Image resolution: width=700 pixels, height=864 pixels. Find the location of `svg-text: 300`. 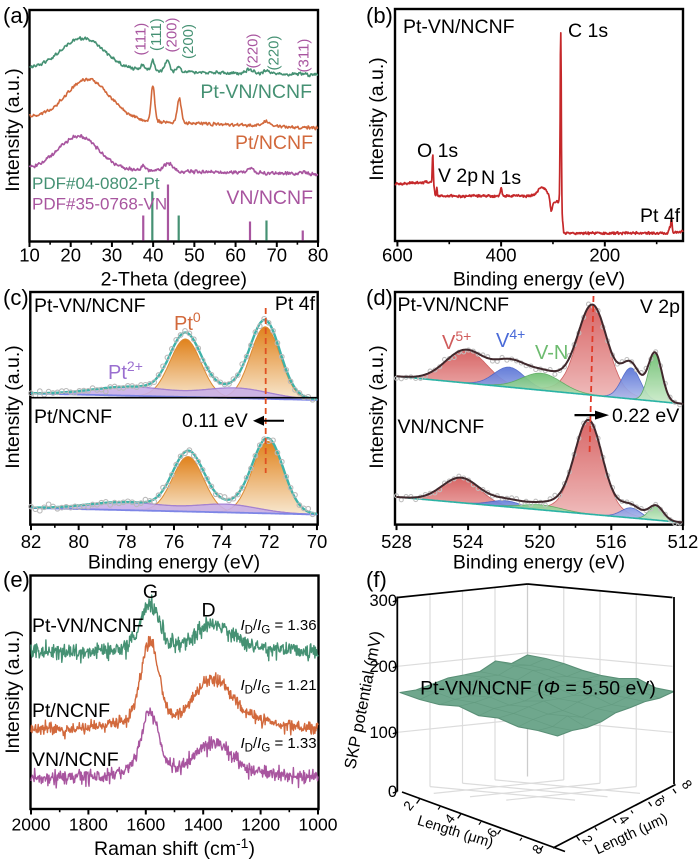

svg-text: 300 is located at coordinates (383, 601).